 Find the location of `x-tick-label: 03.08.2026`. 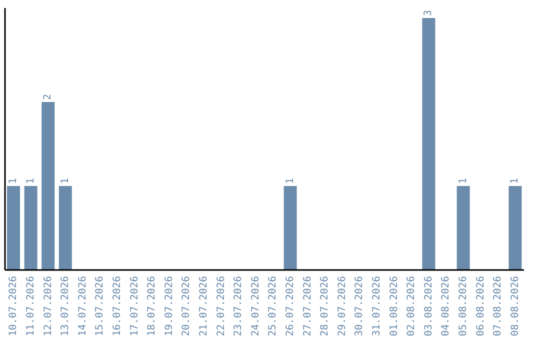

x-tick-label: 03.08.2026 is located at coordinates (428, 306).